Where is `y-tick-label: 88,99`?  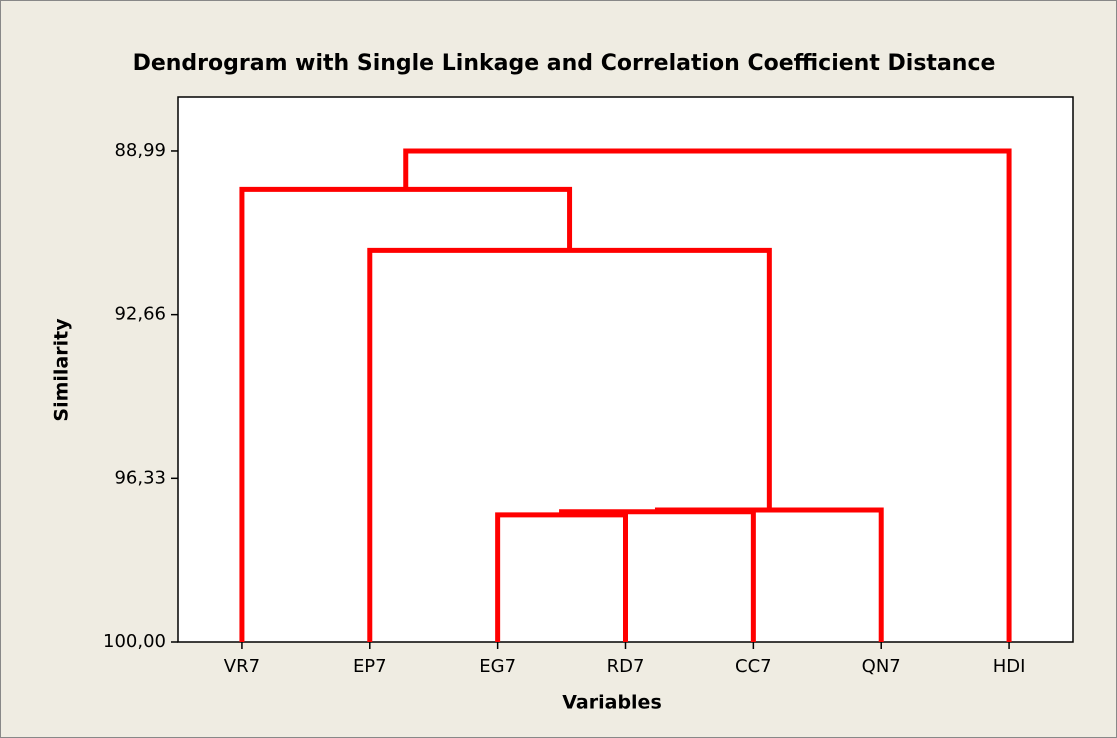 y-tick-label: 88,99 is located at coordinates (140, 150).